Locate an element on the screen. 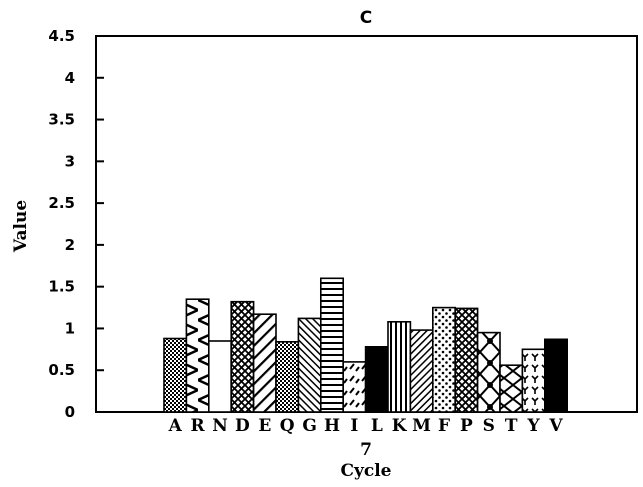 This screenshot has height=487, width=643. category-label-p: P is located at coordinates (466, 426).